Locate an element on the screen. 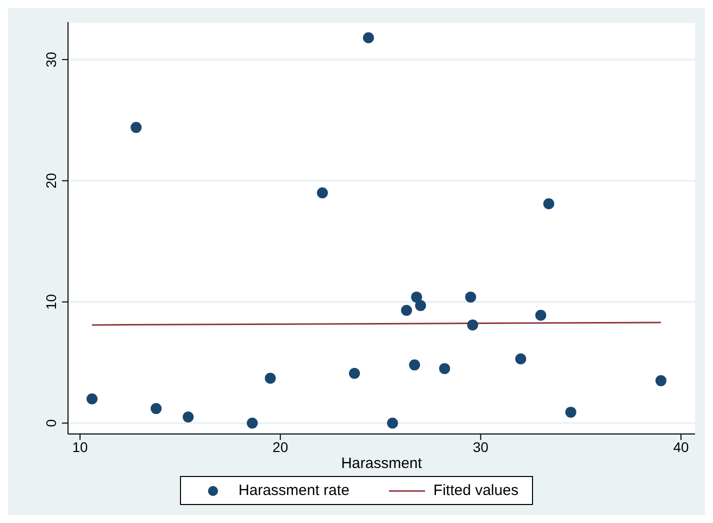 This screenshot has height=523, width=713. x-tick-label: 30 is located at coordinates (480, 446).